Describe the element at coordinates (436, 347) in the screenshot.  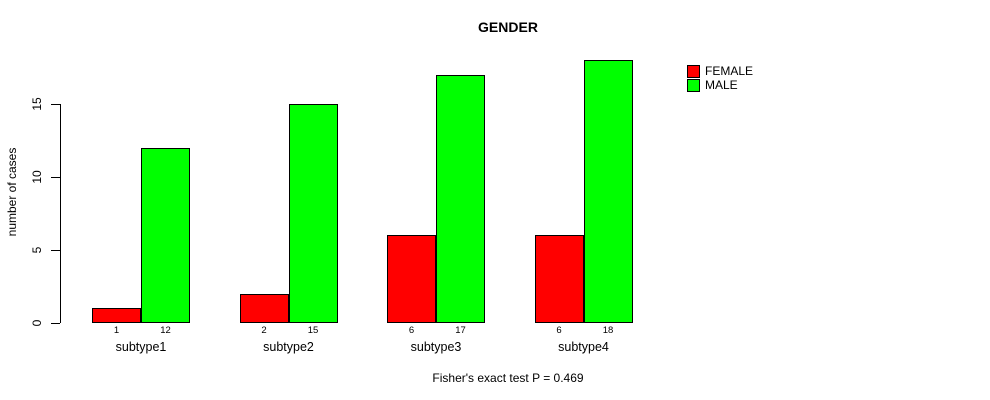
I see `x-category-label: subtype3` at that location.